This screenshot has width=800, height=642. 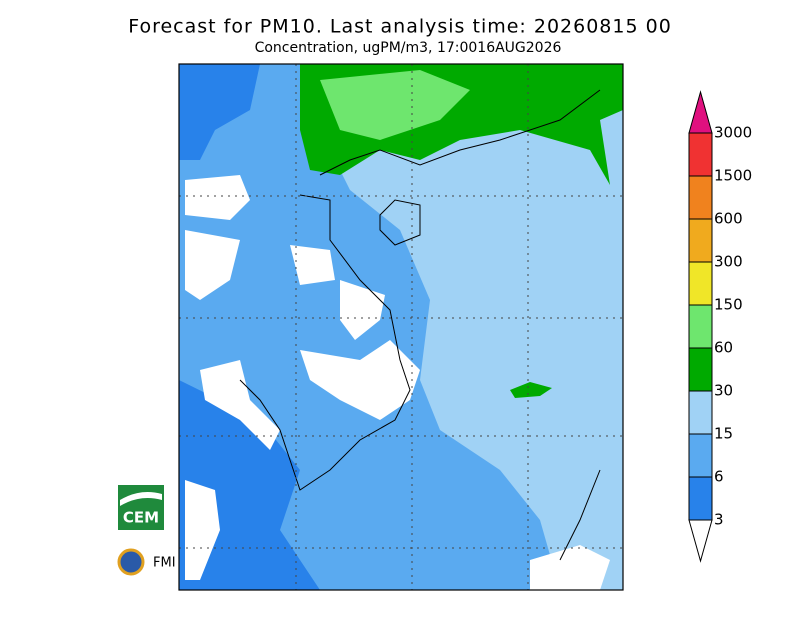 I want to click on cem-logo-wave, so click(x=141, y=499).